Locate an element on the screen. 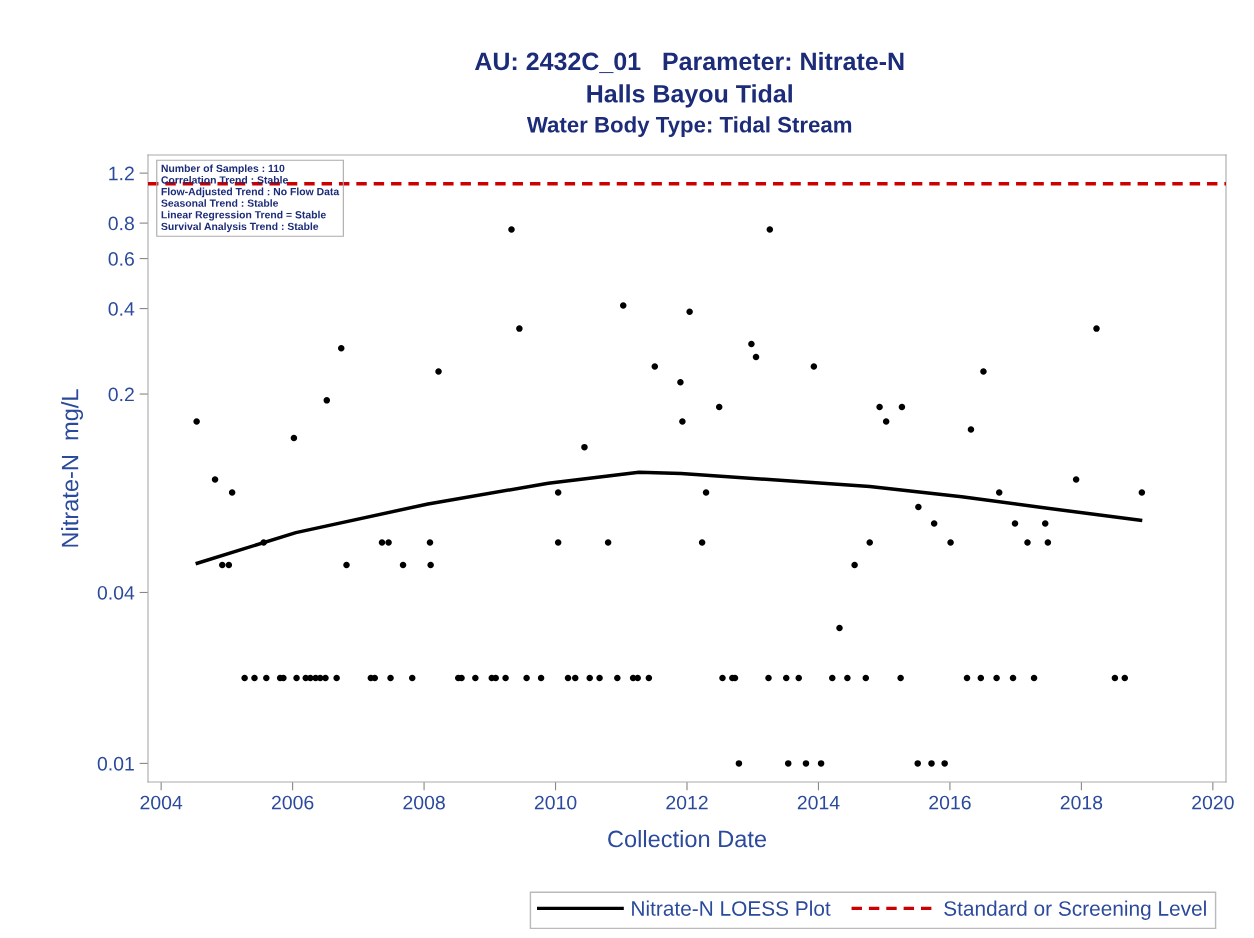 The image size is (1254, 938). annotation: Seasonal Trend : Stable is located at coordinates (220, 203).